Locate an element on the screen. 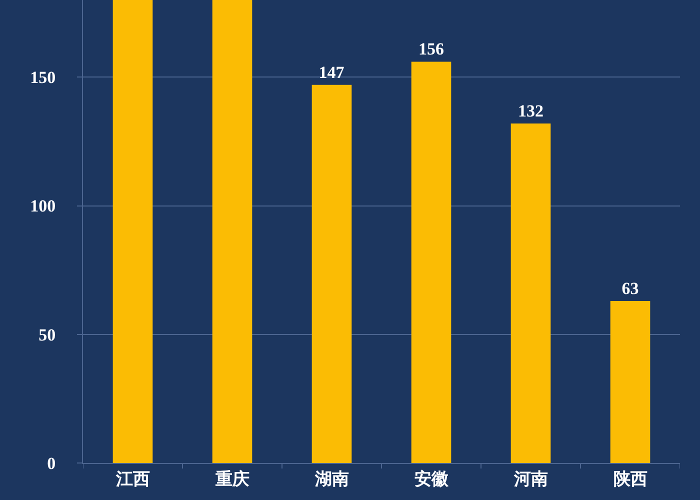  x-tick-label: 安徽 is located at coordinates (432, 478).